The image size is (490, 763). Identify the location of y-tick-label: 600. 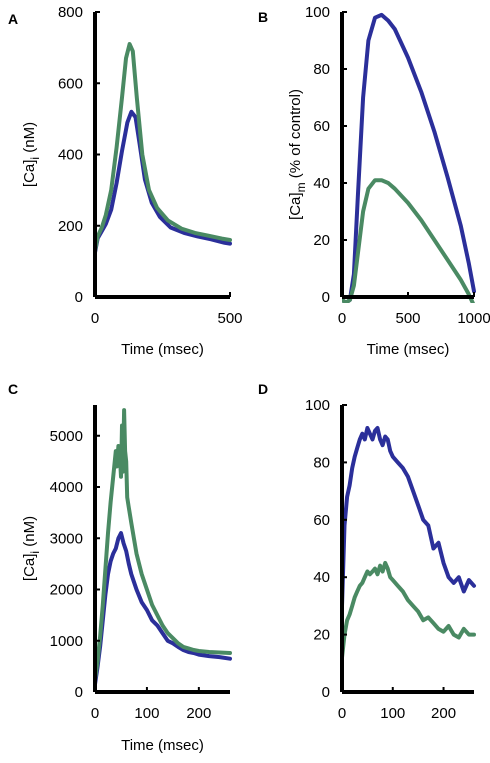
(70, 83).